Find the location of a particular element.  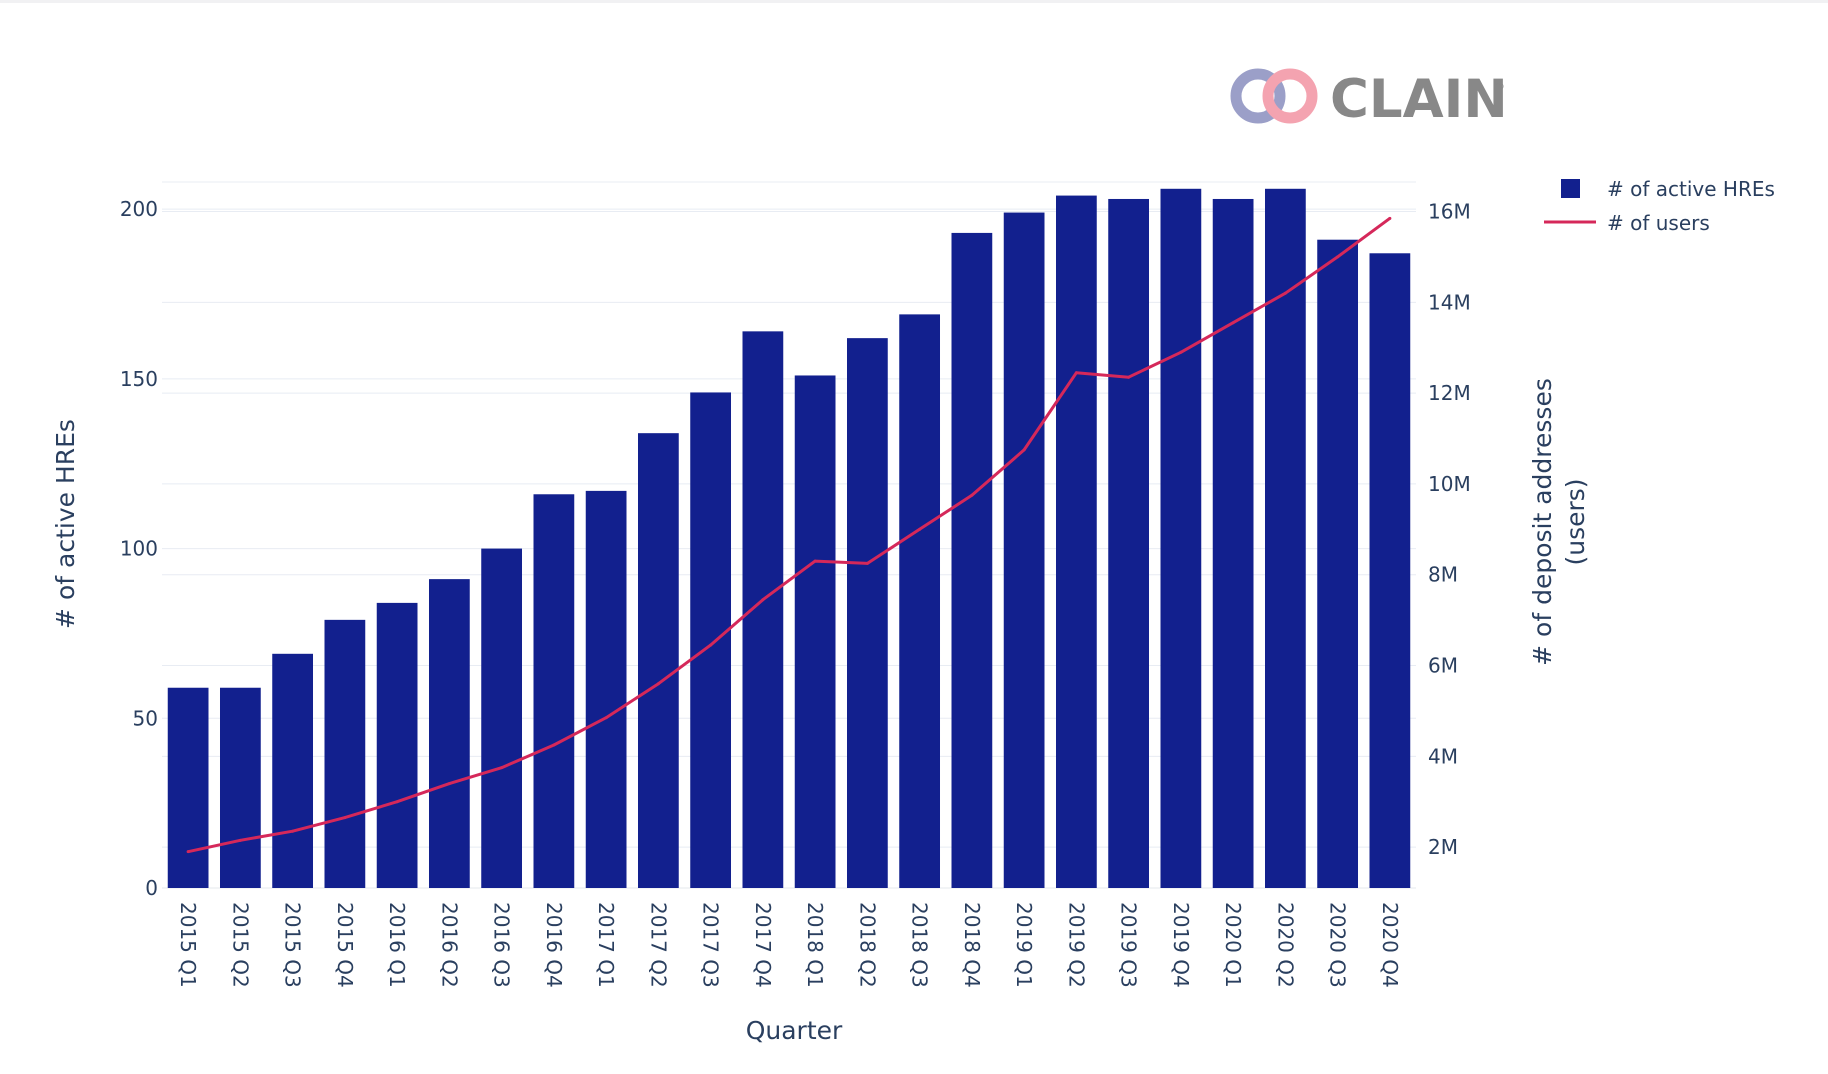

x-axis-title: Quarter is located at coordinates (794, 1030).